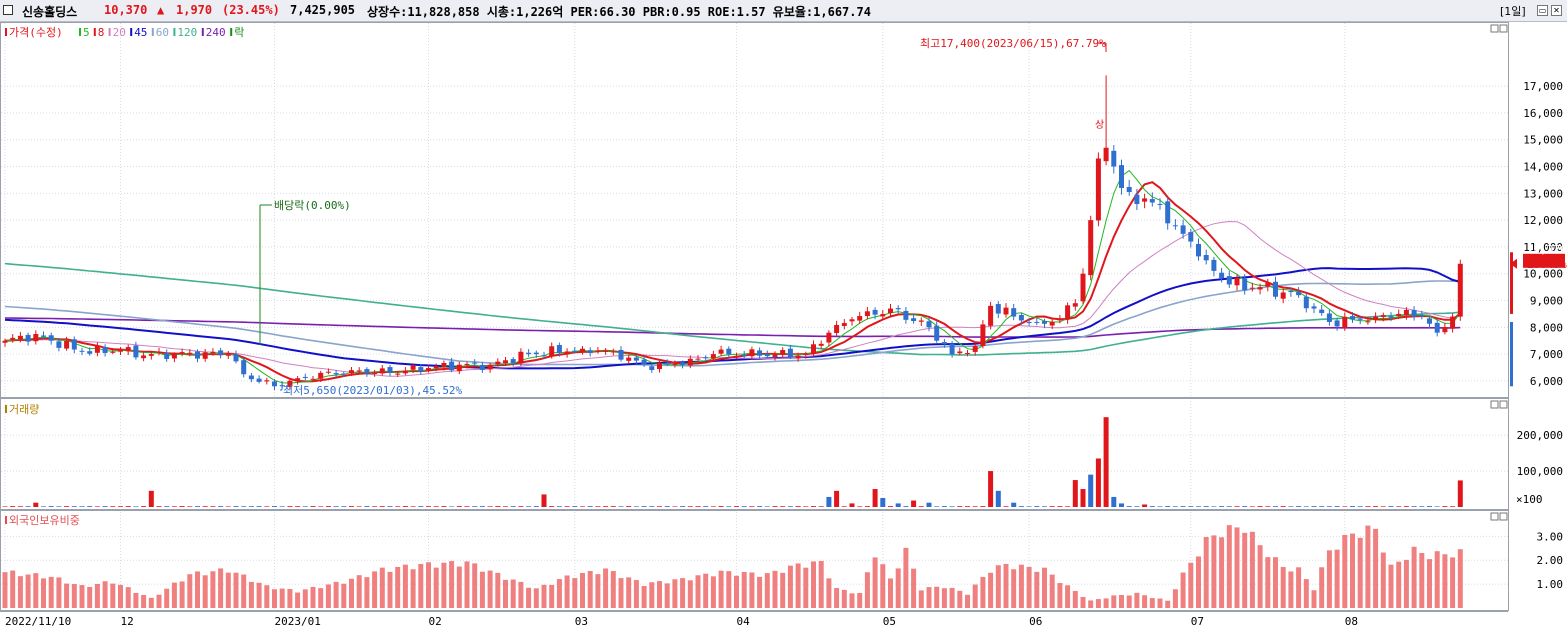 This screenshot has width=1567, height=630. Describe the element at coordinates (581, 621) in the screenshot. I see `x-tick-label: 03` at that location.